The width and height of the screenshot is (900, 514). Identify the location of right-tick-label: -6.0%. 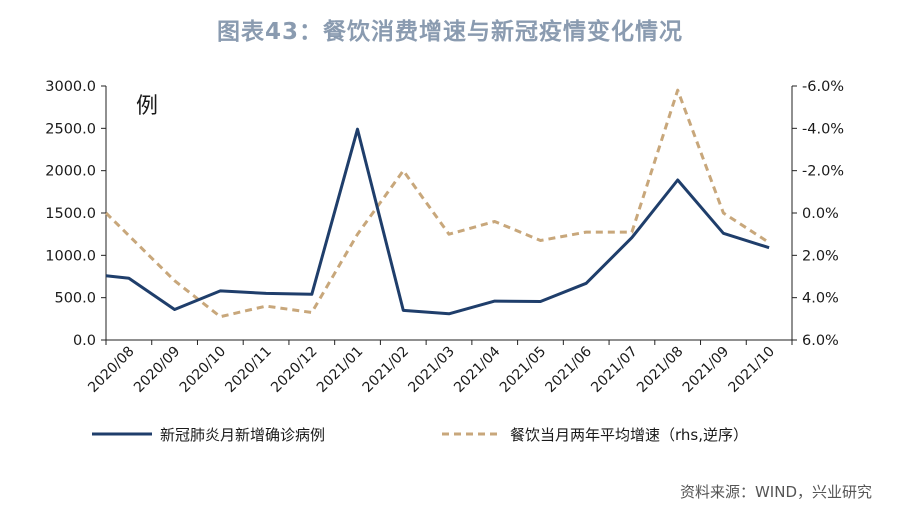
(823, 87).